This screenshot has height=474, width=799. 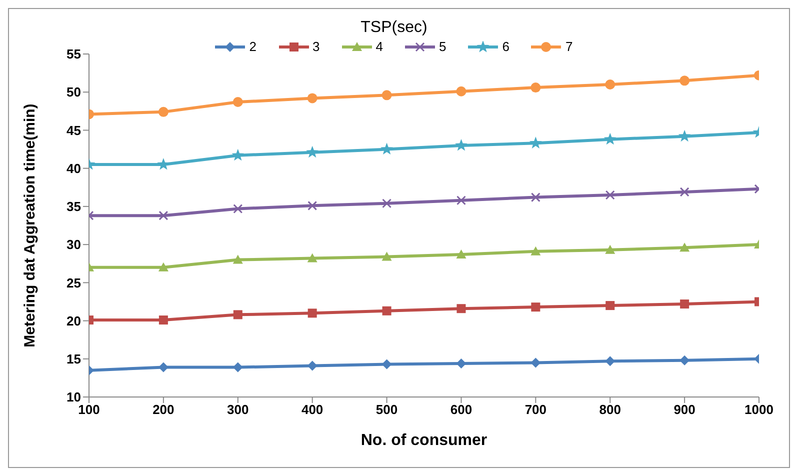 What do you see at coordinates (73, 359) in the screenshot?
I see `y-tick-label: 15` at bounding box center [73, 359].